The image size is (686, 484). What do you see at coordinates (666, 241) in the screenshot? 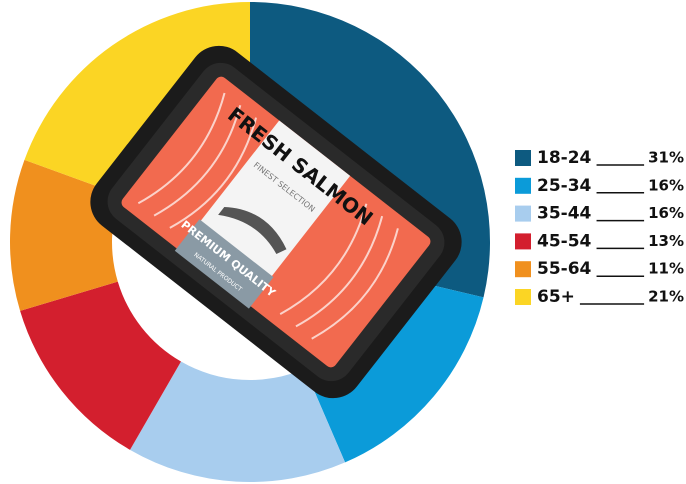
I see `legend-value: 13%` at bounding box center [666, 241].